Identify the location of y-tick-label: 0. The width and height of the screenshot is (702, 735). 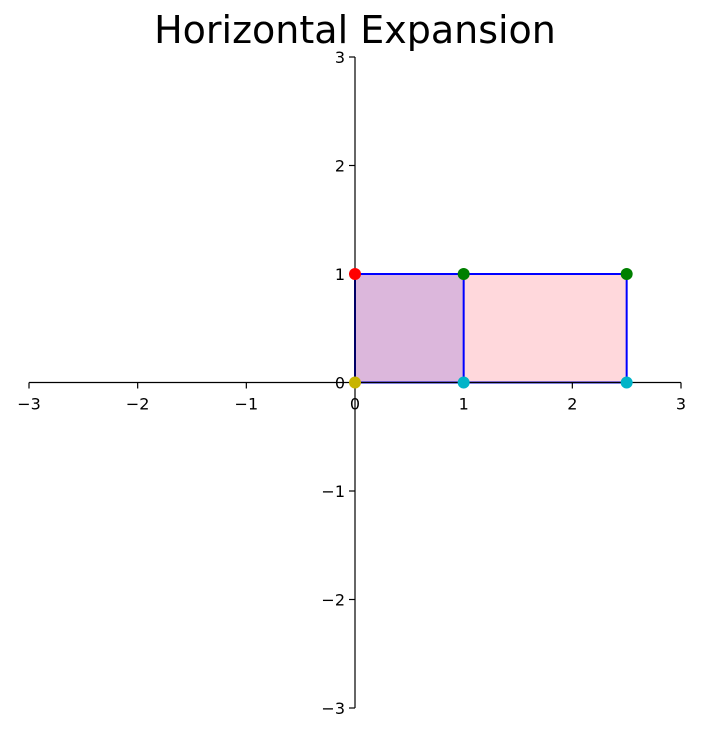
(340, 383).